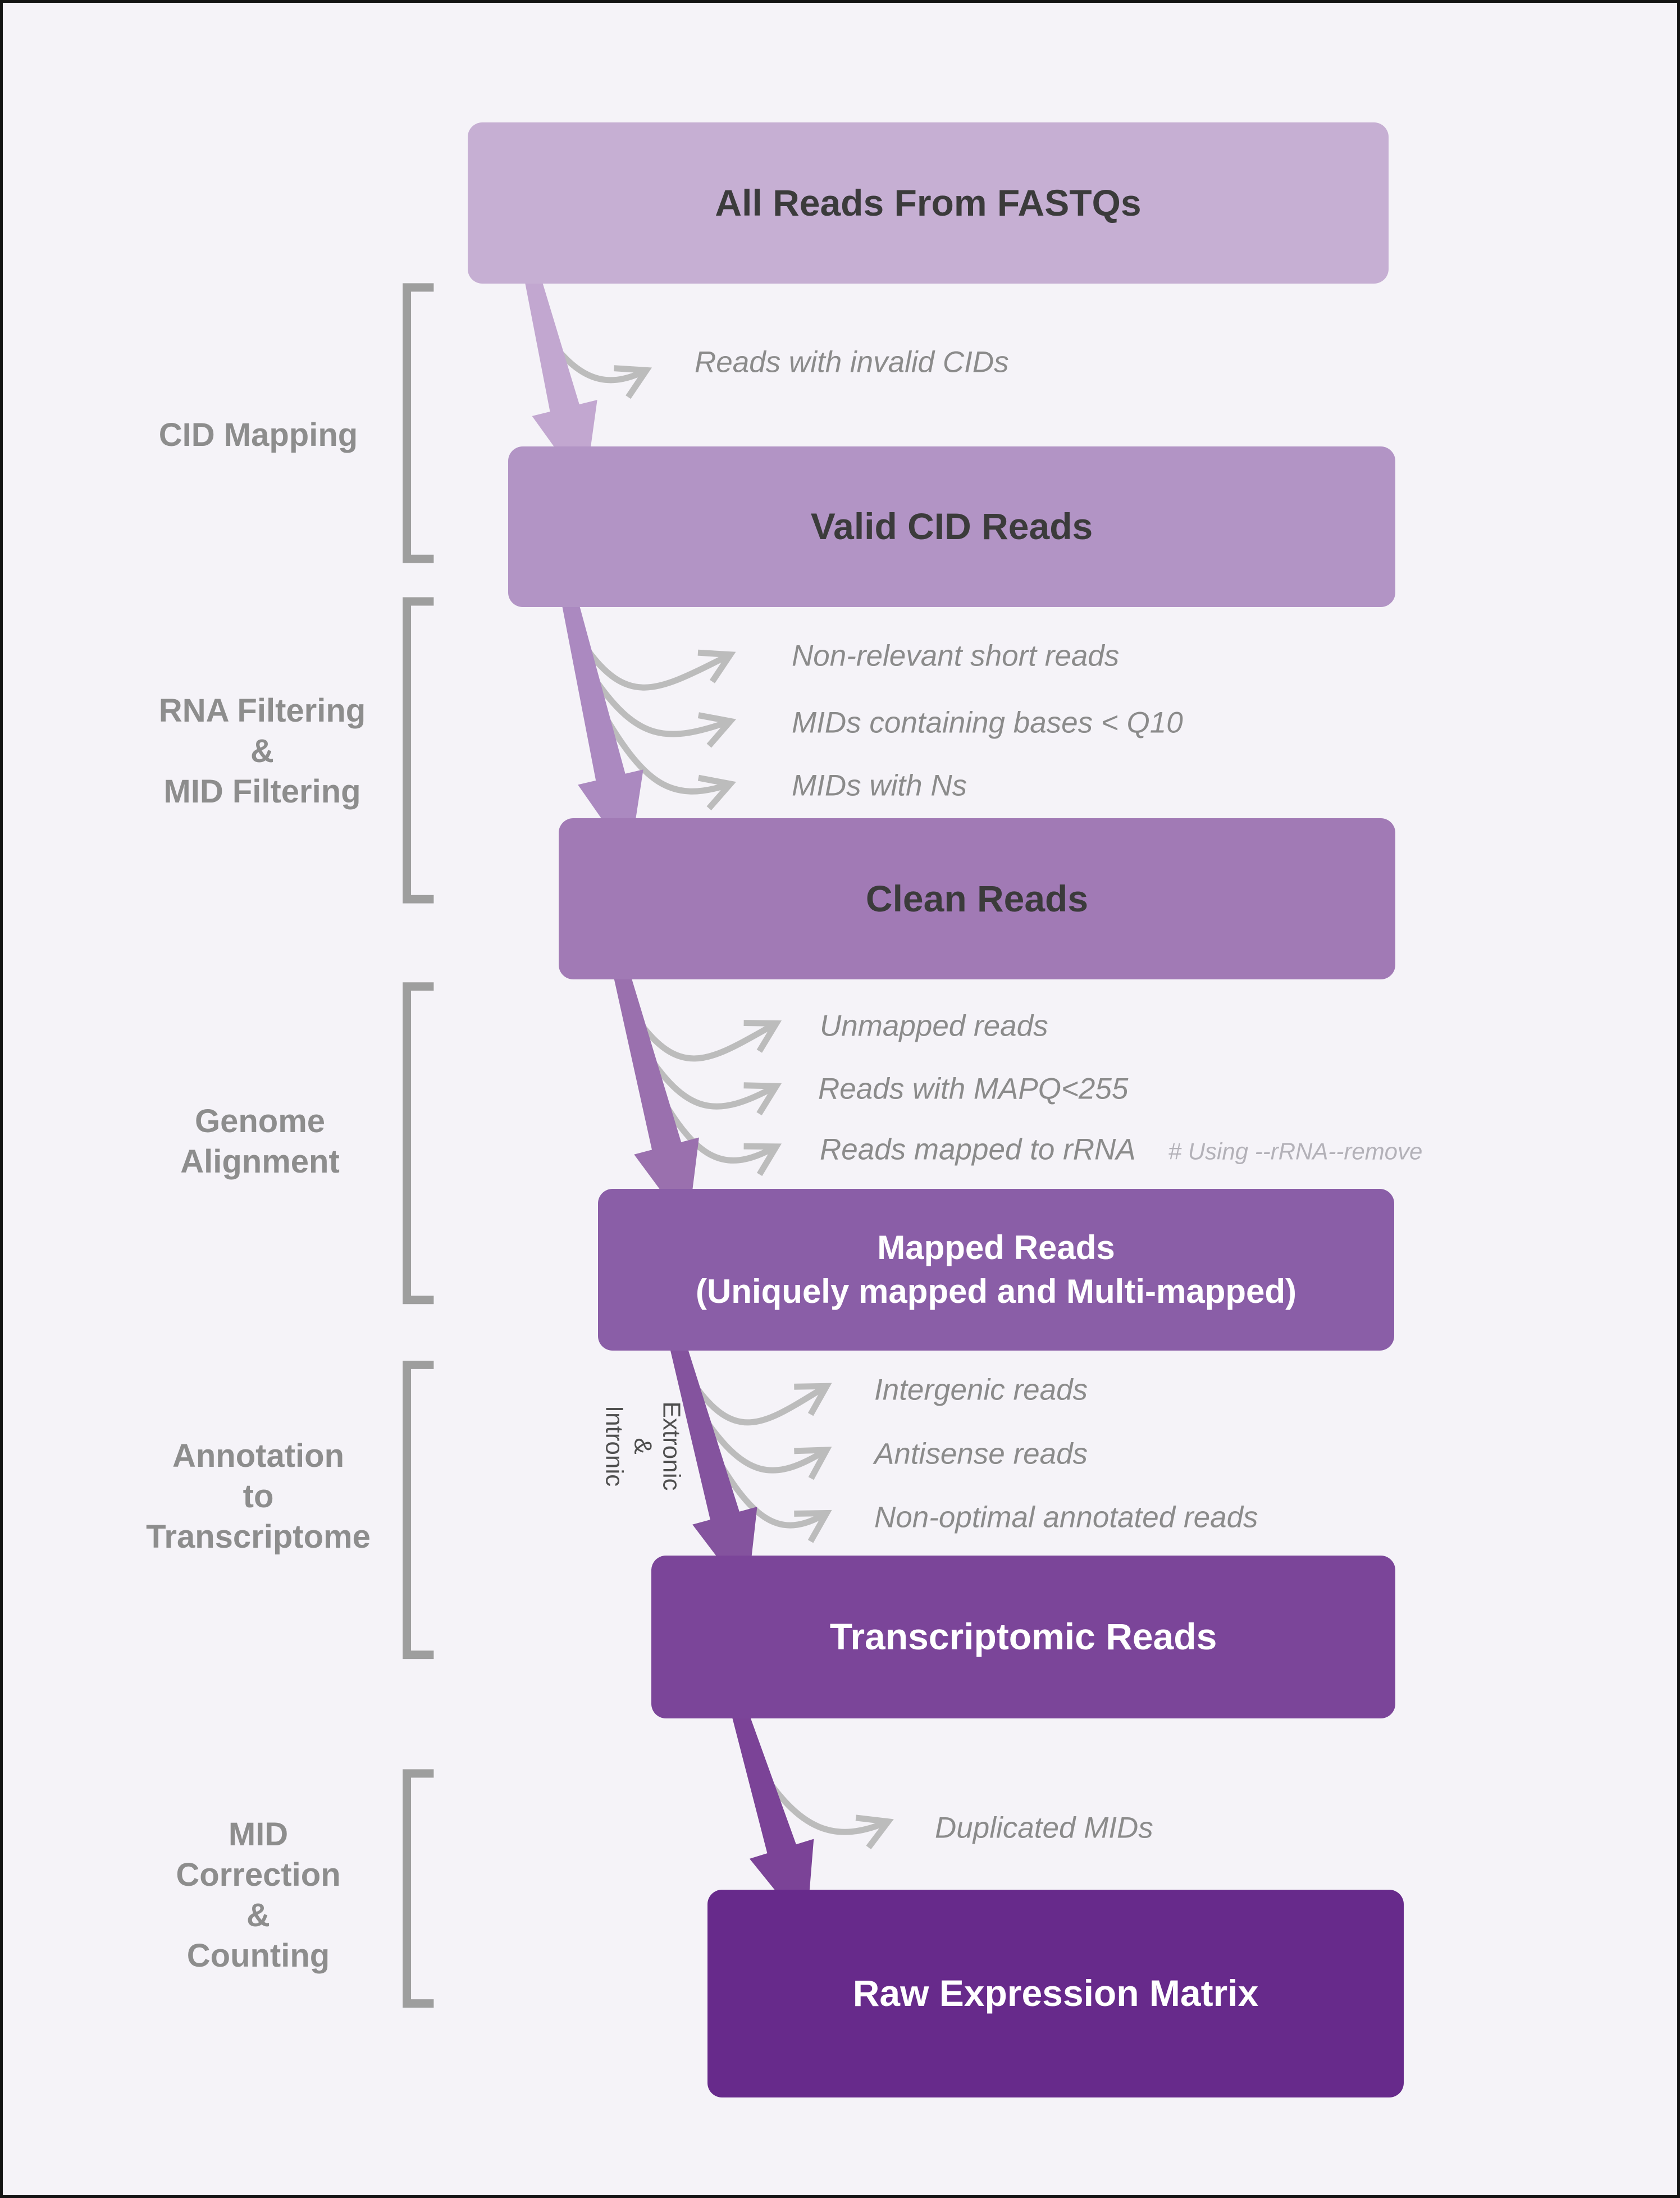 The height and width of the screenshot is (2198, 1680). I want to click on branch-arrow-3-head, so click(717, 793).